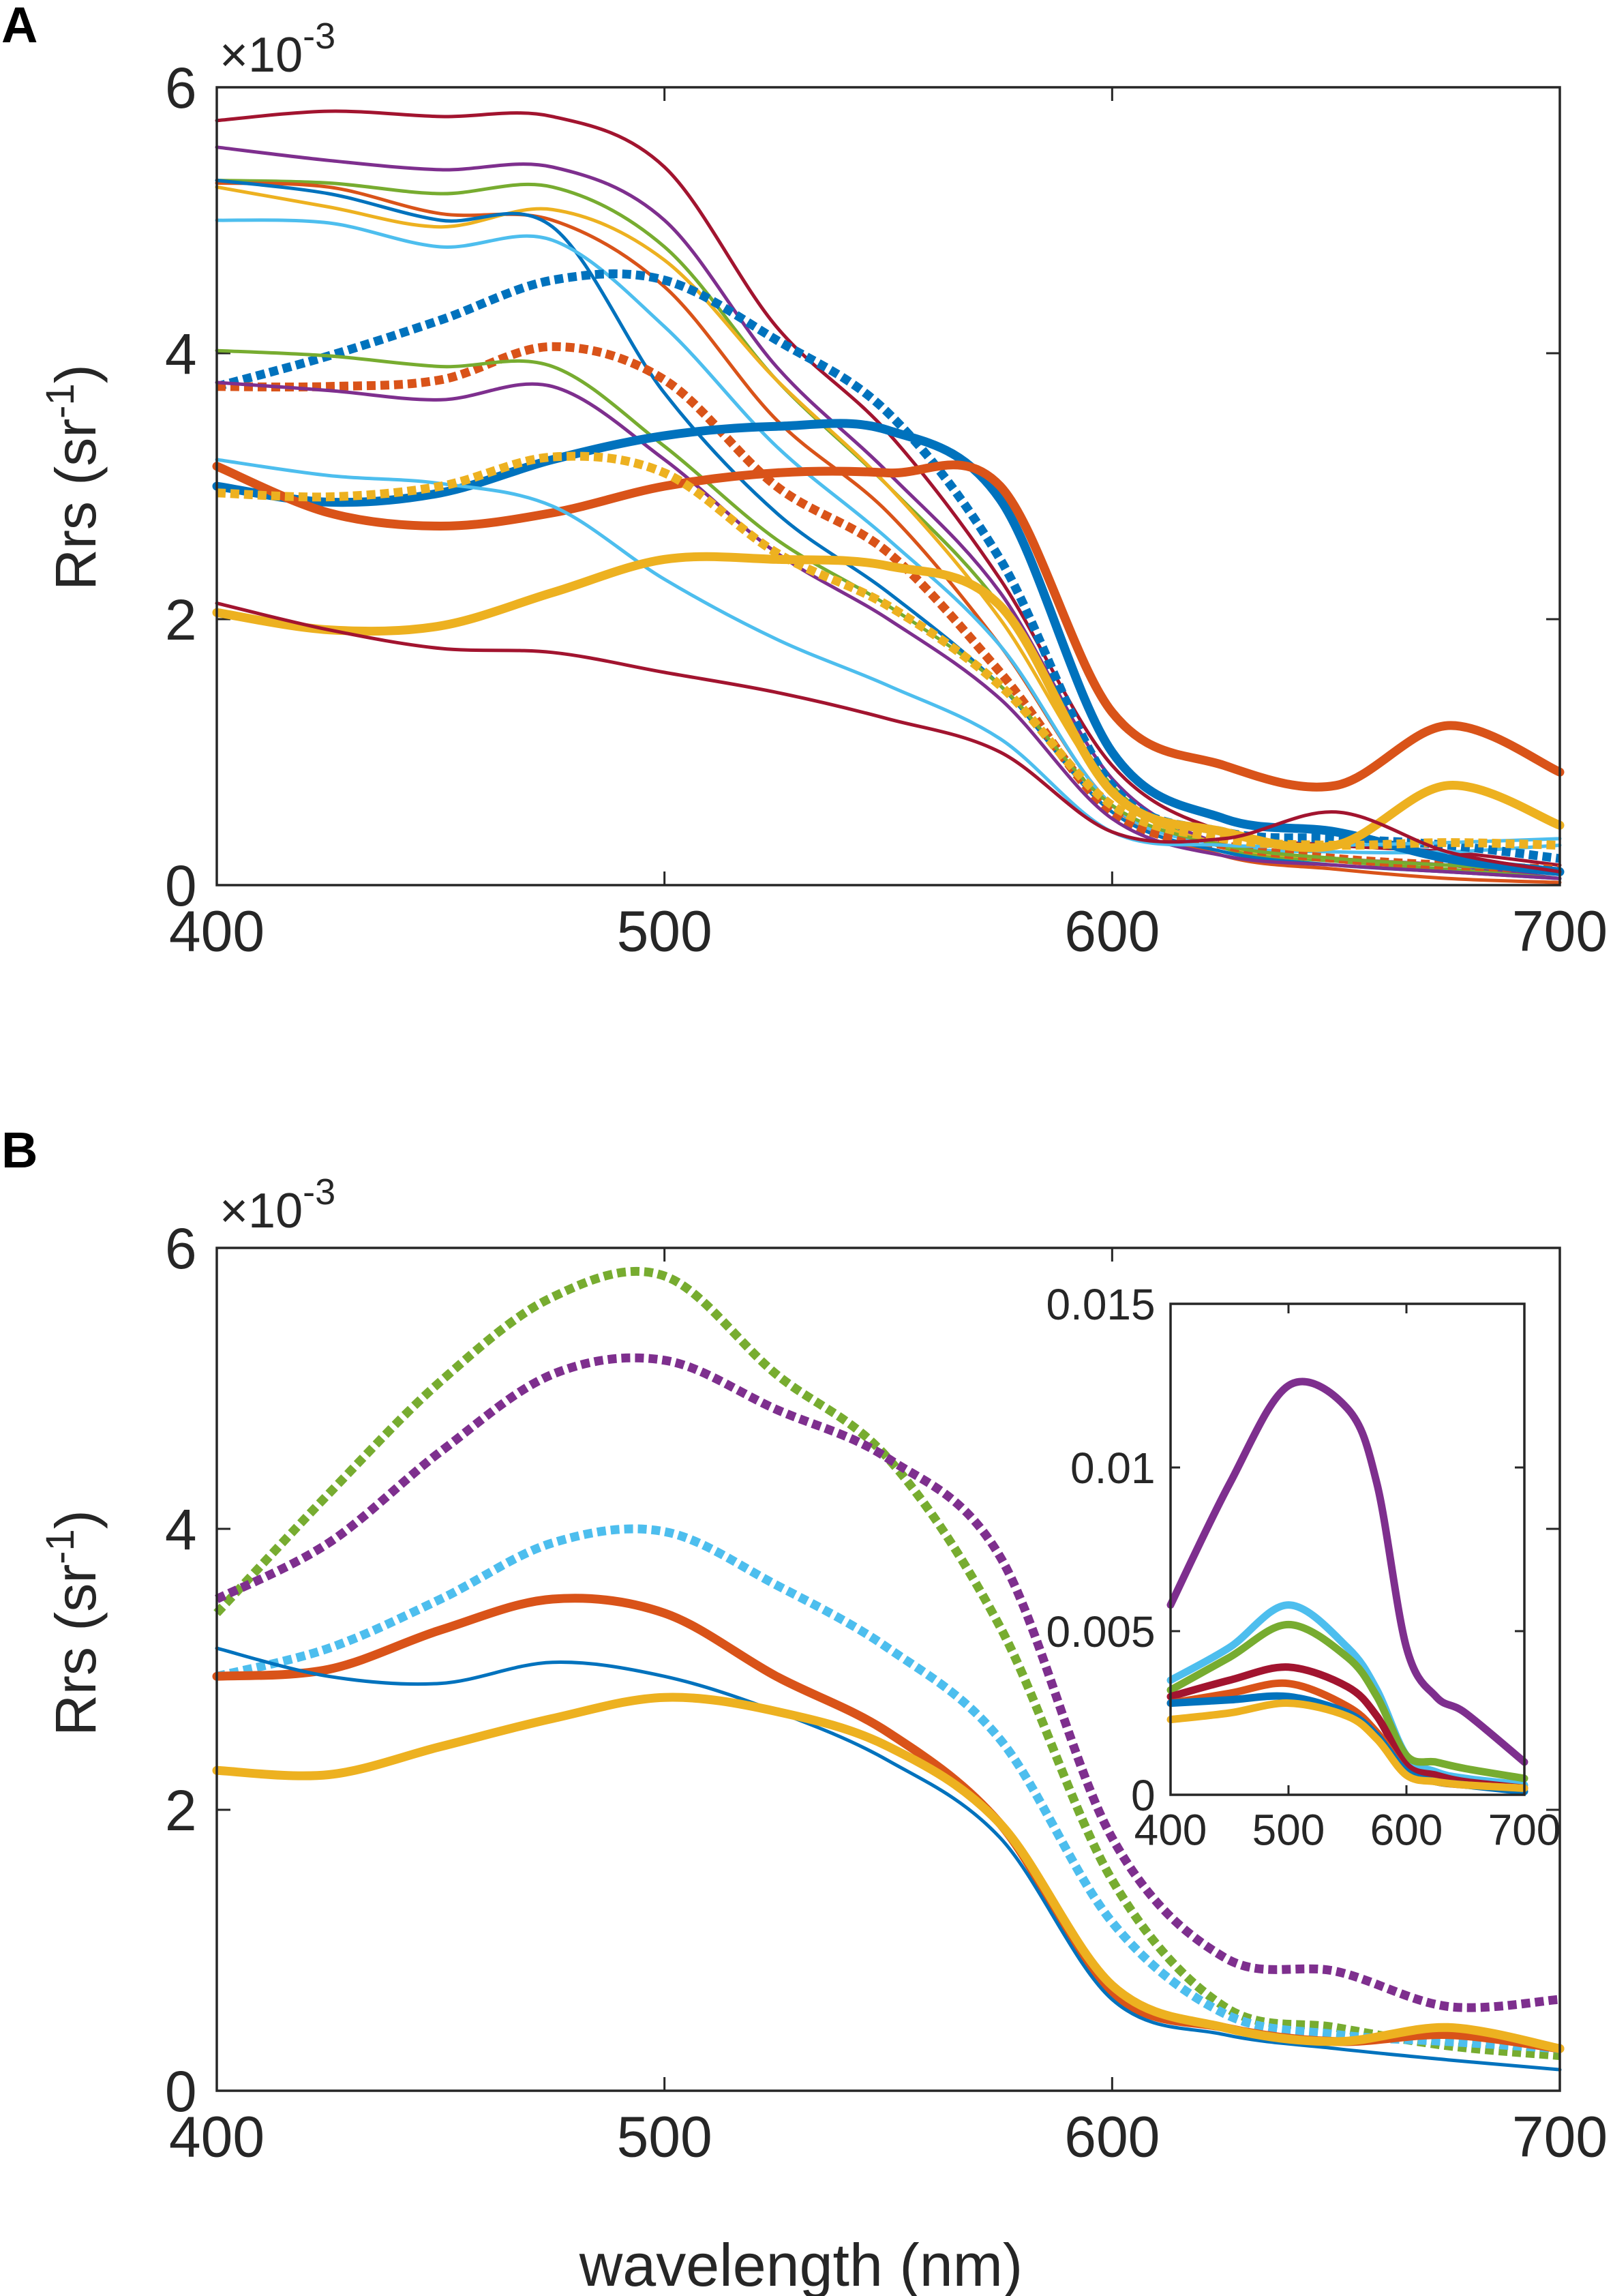 The height and width of the screenshot is (2296, 1613). What do you see at coordinates (277, 50) in the screenshot?
I see `panel-a-exponent: ×10⁻³` at bounding box center [277, 50].